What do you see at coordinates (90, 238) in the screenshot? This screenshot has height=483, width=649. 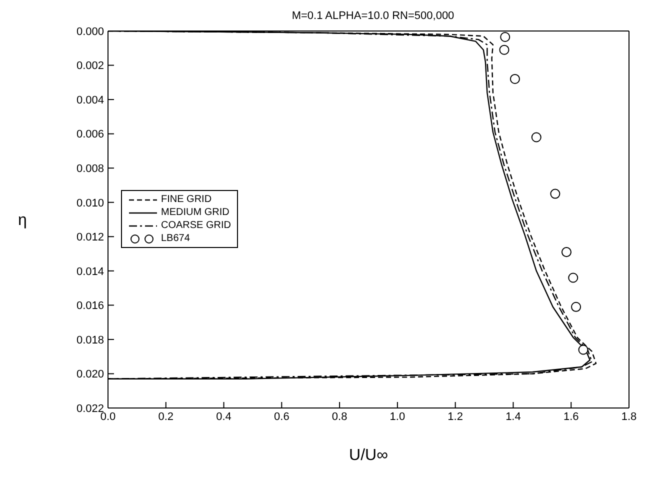 I see `y-tick-label: 0.012` at bounding box center [90, 238].